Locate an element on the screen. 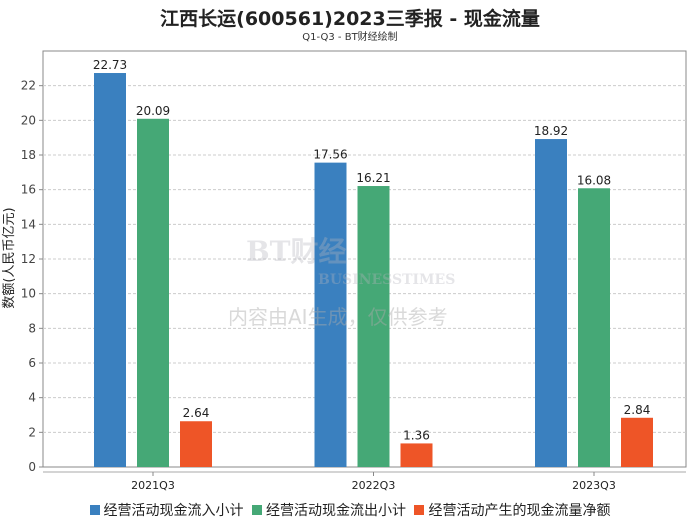  data-label: 2.84 is located at coordinates (637, 410).